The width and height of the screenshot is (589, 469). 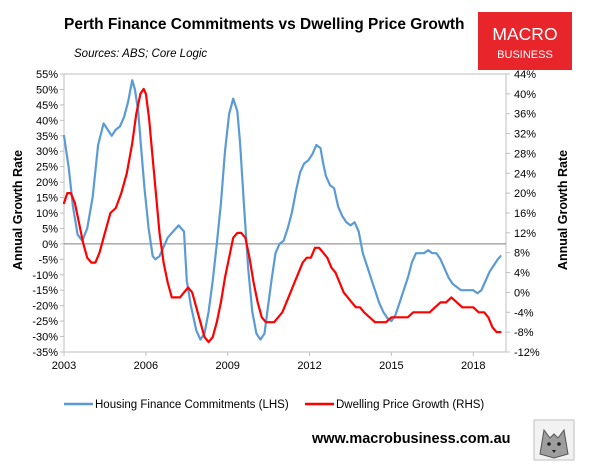 I want to click on left-tick-label: -20%, so click(x=45, y=307).